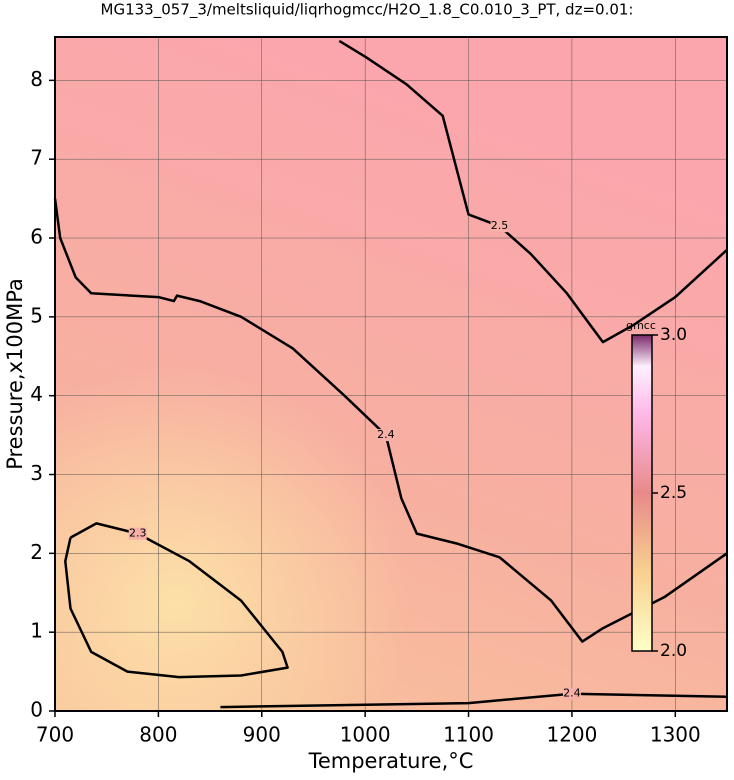 The width and height of the screenshot is (734, 780). What do you see at coordinates (36, 473) in the screenshot?
I see `y-tick-label: 3` at bounding box center [36, 473].